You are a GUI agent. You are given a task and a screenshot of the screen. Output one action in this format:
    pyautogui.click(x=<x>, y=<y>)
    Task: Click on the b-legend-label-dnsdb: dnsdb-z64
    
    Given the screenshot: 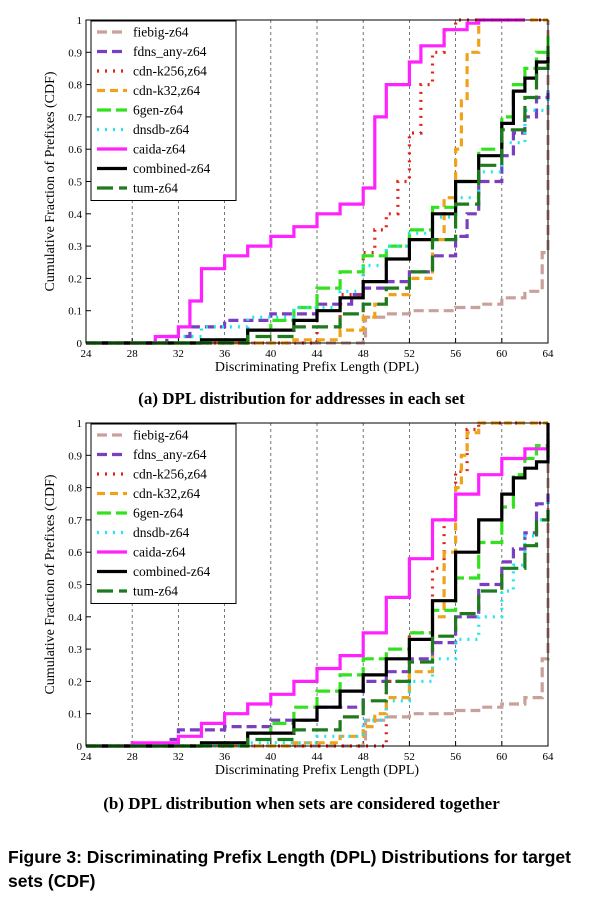 What is the action you would take?
    pyautogui.click(x=161, y=532)
    